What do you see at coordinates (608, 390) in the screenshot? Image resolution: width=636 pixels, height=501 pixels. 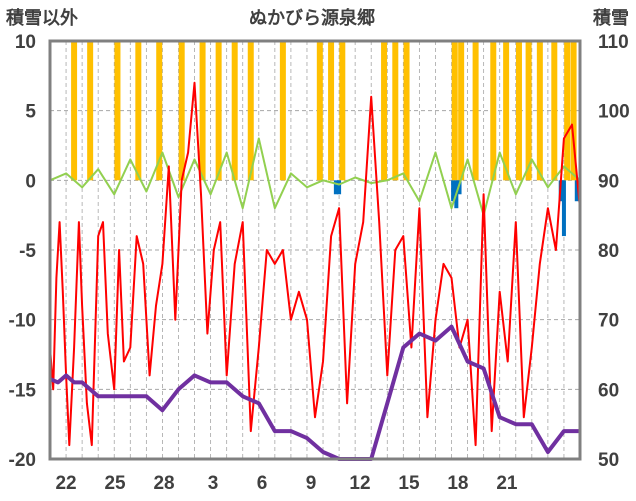 I see `y-right-tick-label: 60` at bounding box center [608, 390].